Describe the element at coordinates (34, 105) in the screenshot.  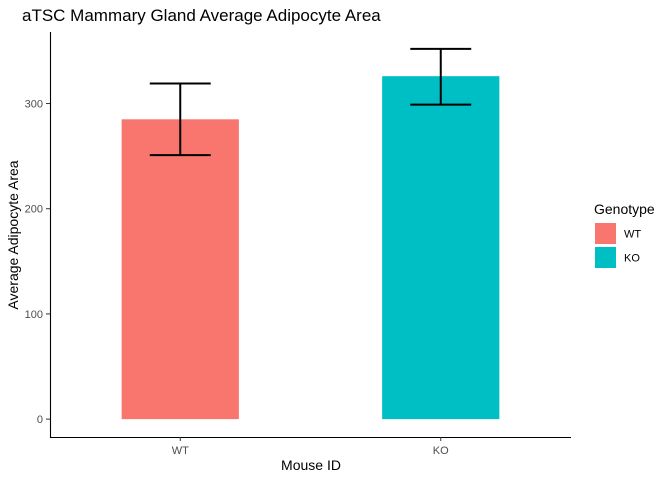
I see `y-tick-label: 300` at that location.